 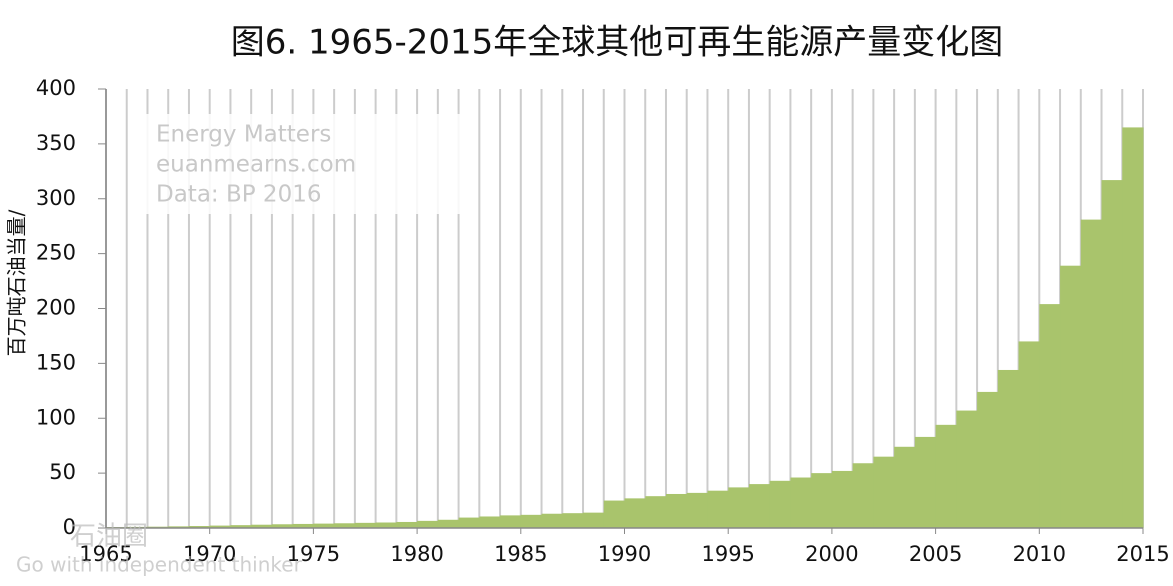 I want to click on y-tick-label: 100, so click(x=56, y=417).